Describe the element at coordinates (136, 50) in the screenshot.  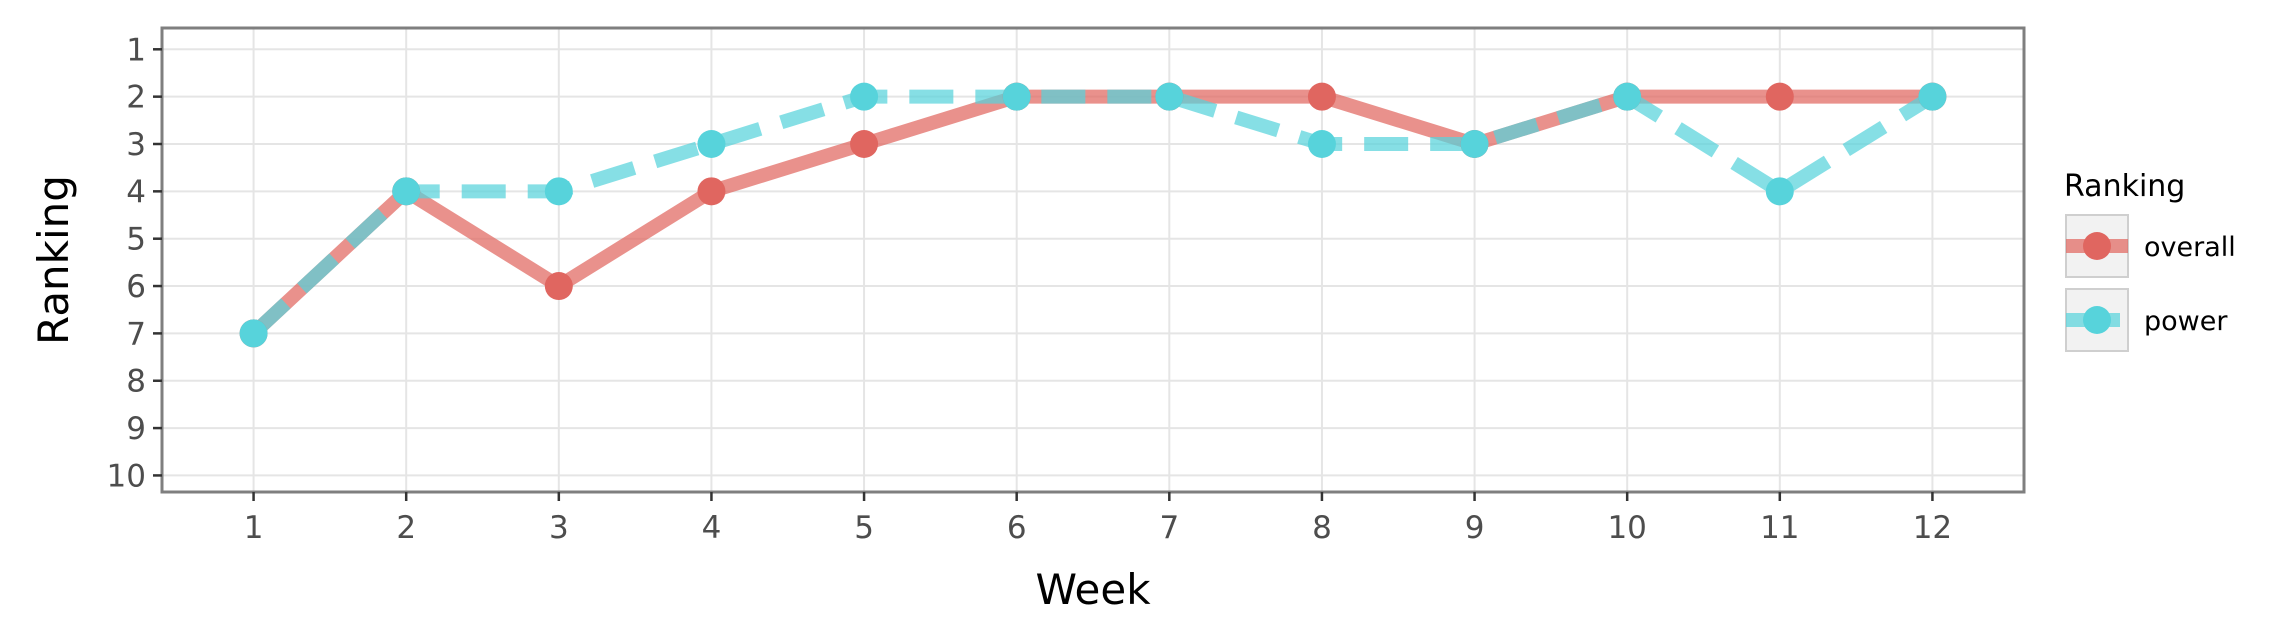
I see `y-tick-label: 1` at that location.